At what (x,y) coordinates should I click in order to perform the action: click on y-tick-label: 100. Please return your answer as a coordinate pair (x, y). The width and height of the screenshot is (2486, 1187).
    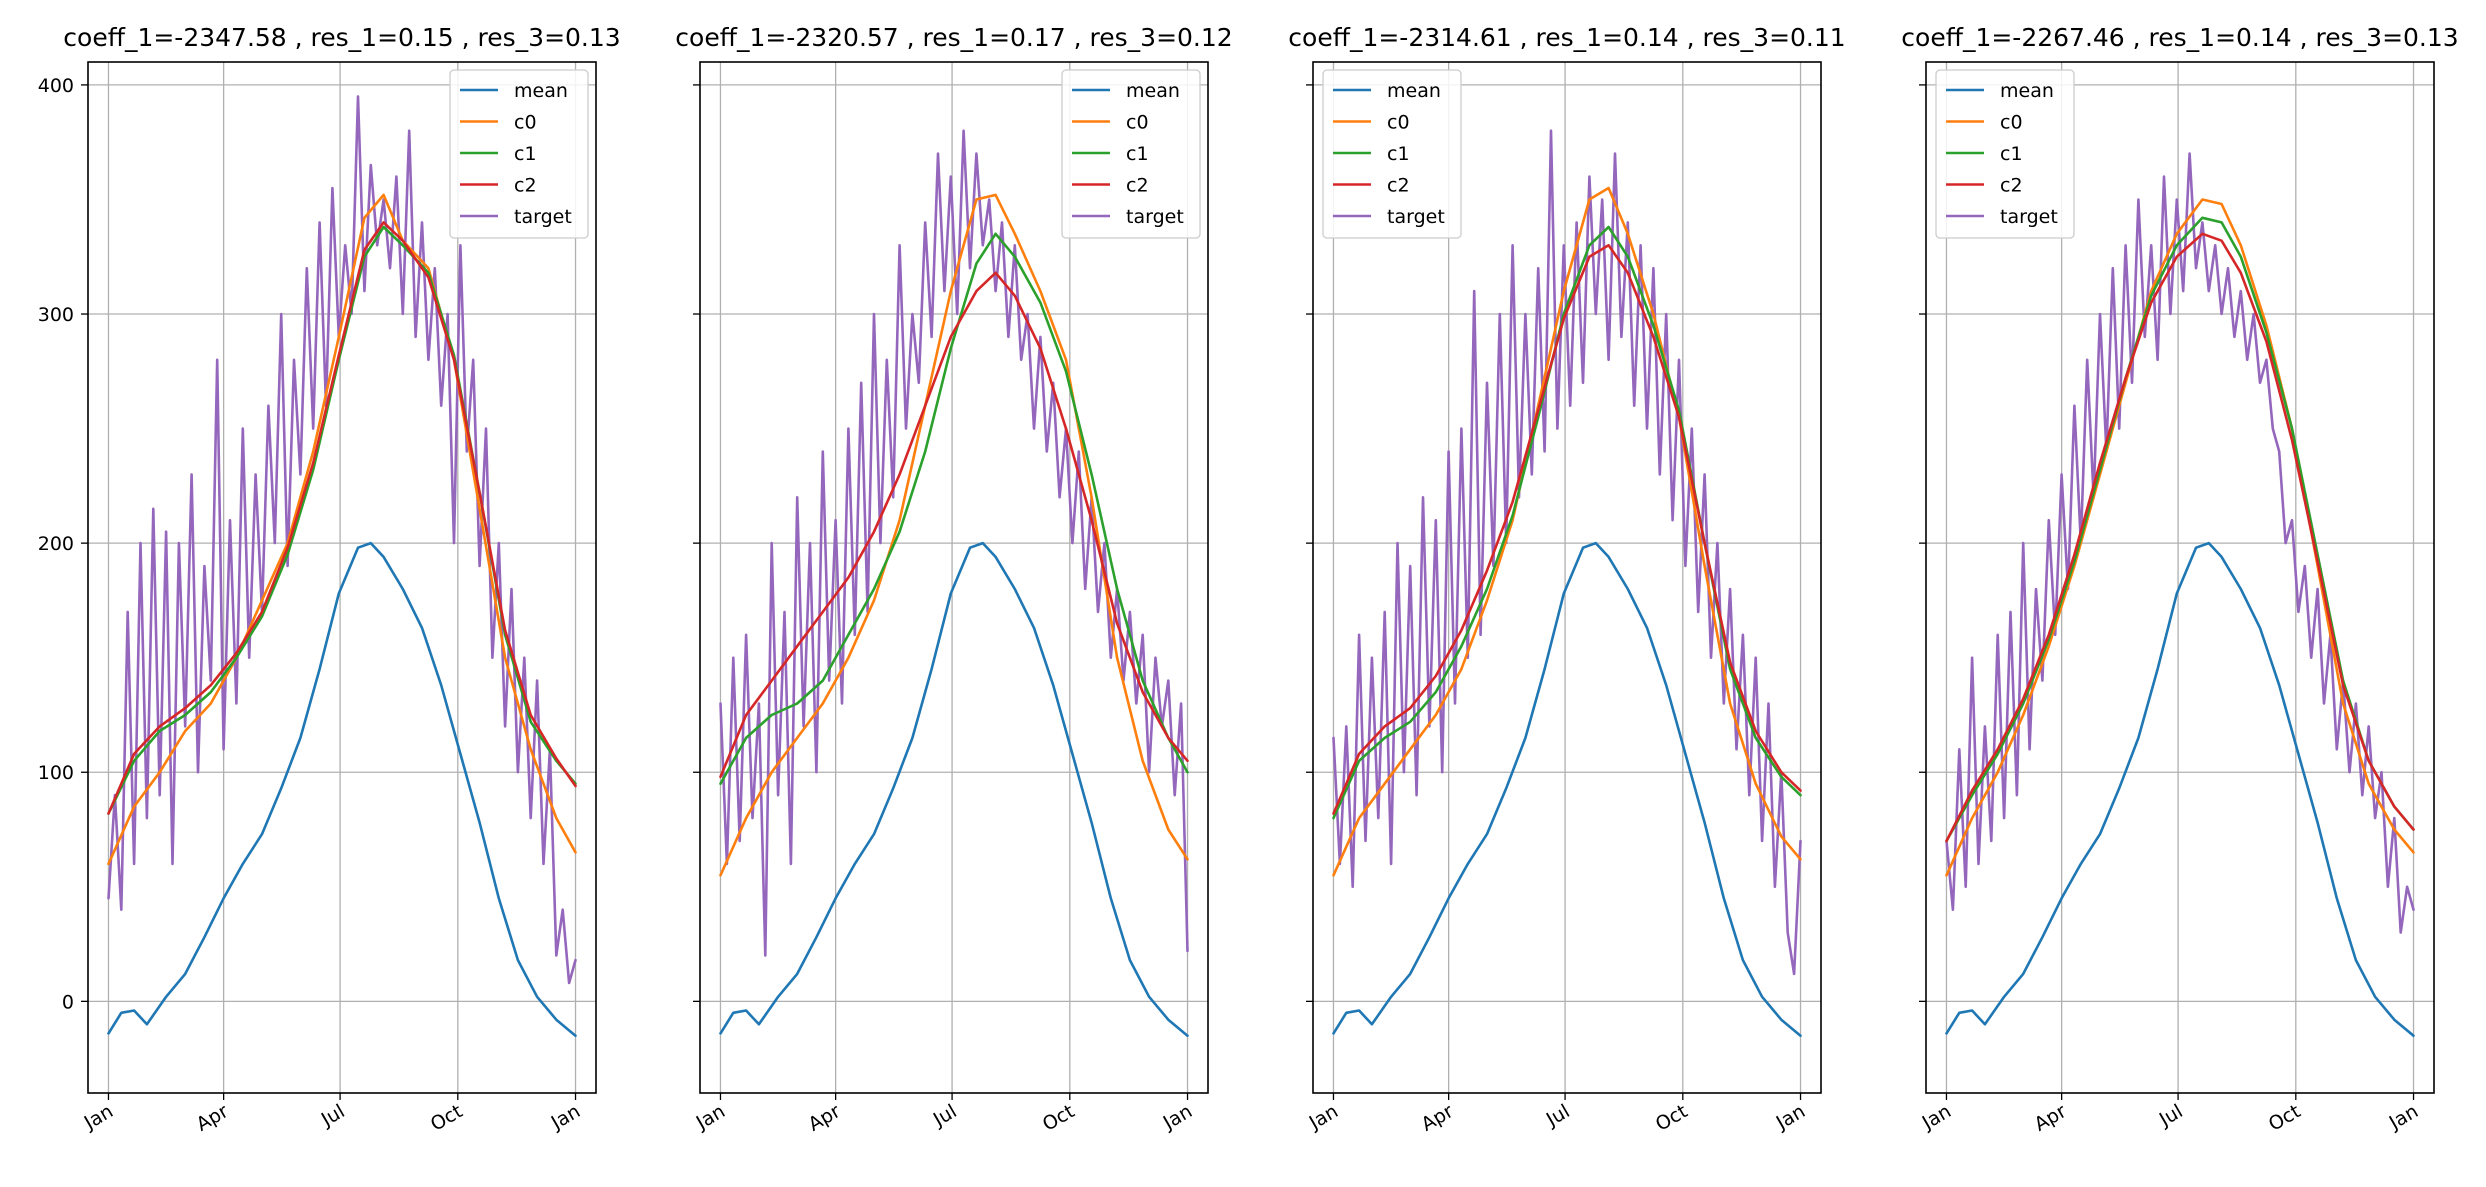
    Looking at the image, I should click on (56, 773).